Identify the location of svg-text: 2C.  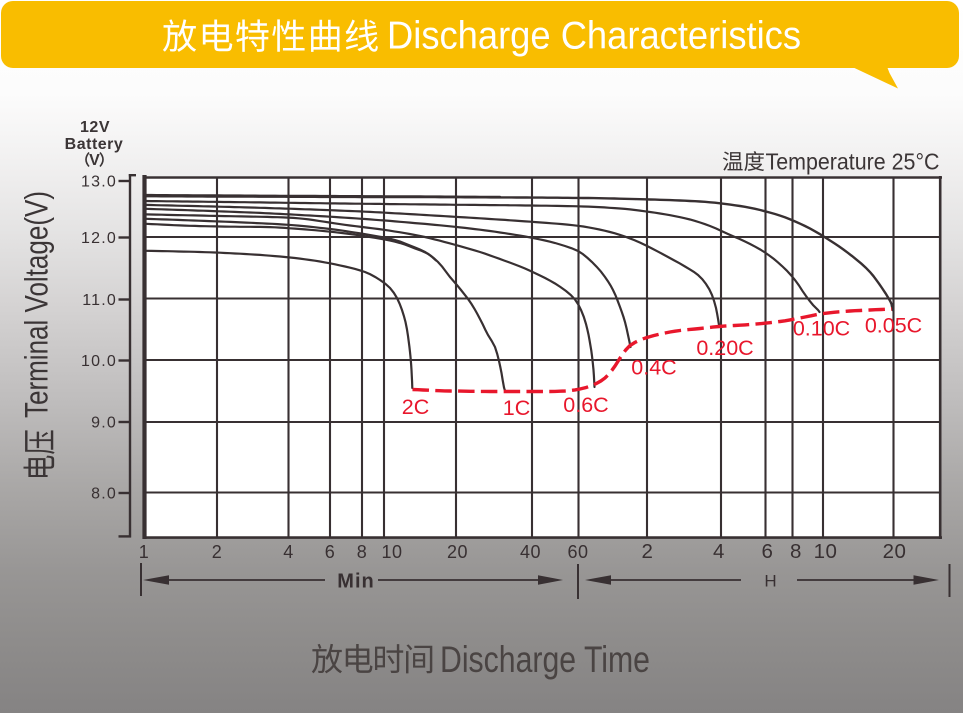
(415, 407).